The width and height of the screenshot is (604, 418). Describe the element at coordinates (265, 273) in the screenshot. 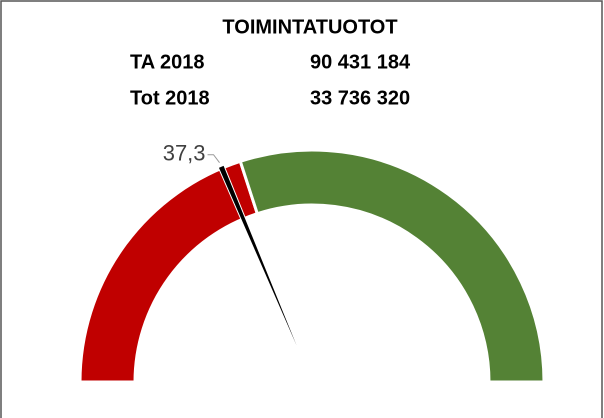

I see `needle` at that location.